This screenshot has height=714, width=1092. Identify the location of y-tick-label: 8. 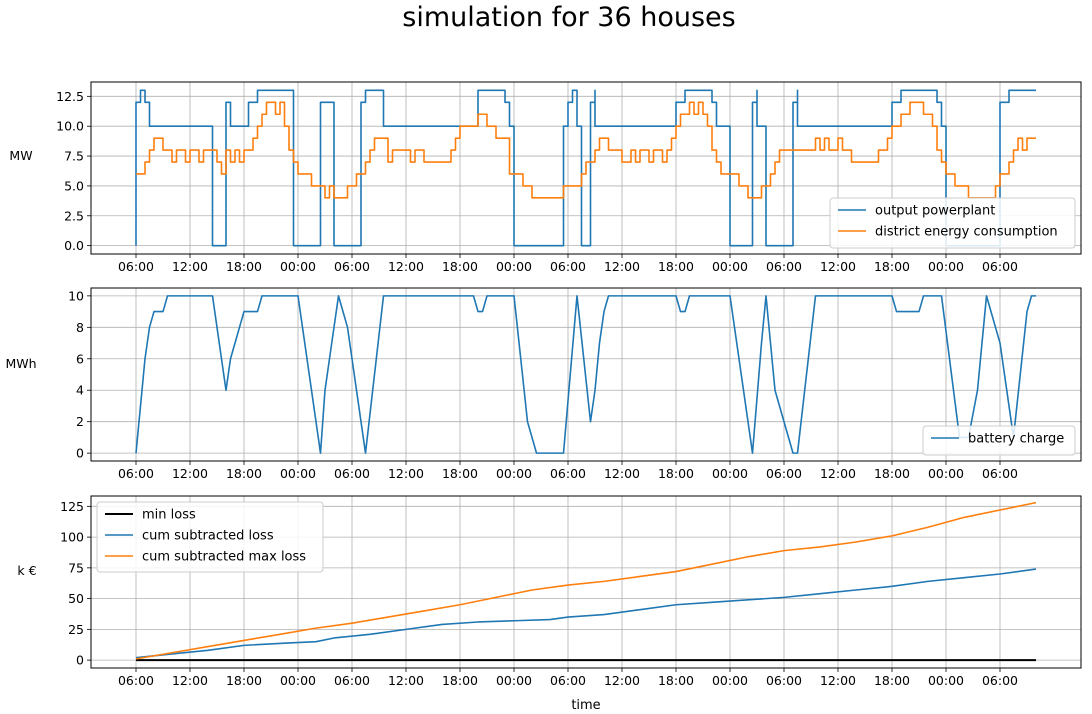
(80, 327).